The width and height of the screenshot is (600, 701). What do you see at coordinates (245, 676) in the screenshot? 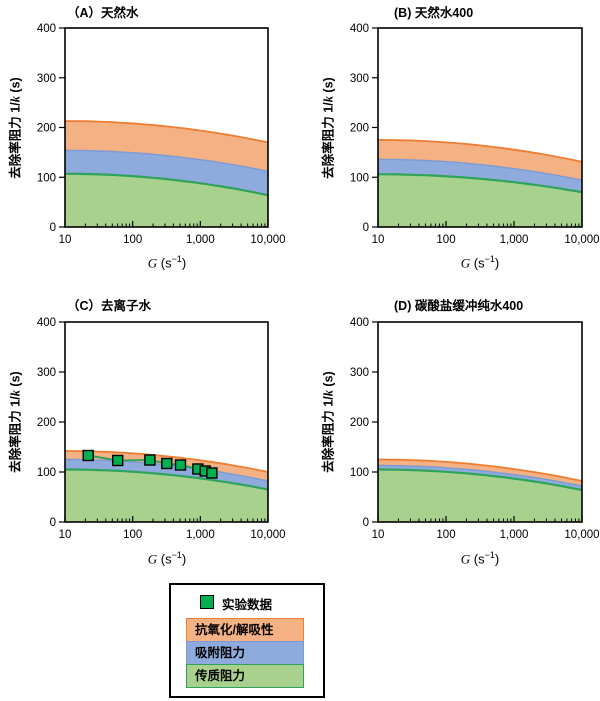
I see `legend-item-mass-transfer-resistance: 传质阻力` at bounding box center [245, 676].